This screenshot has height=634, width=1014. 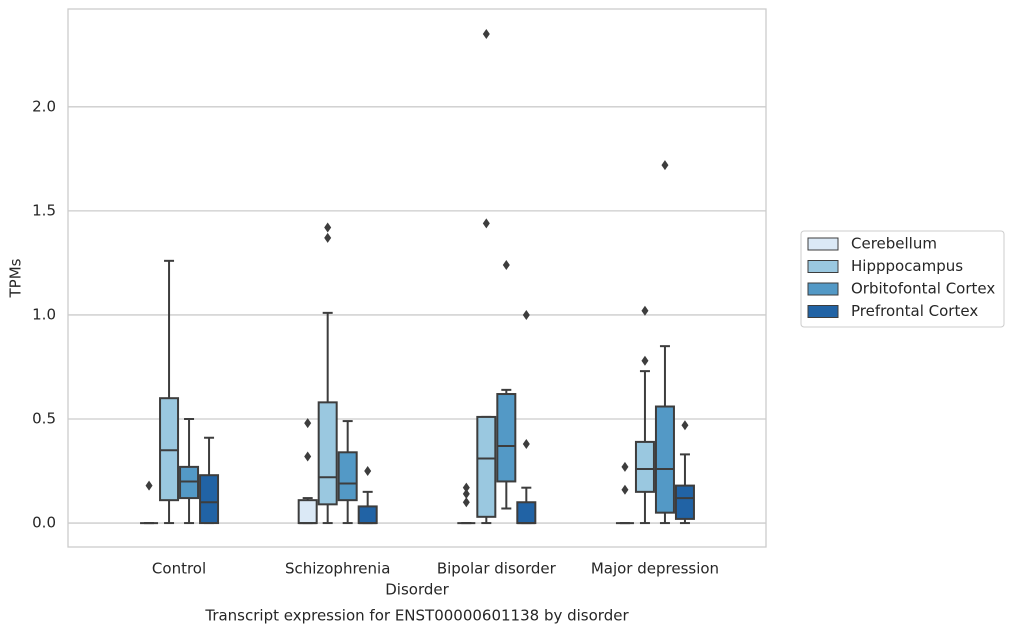 I want to click on legend-frame, so click(x=902, y=279).